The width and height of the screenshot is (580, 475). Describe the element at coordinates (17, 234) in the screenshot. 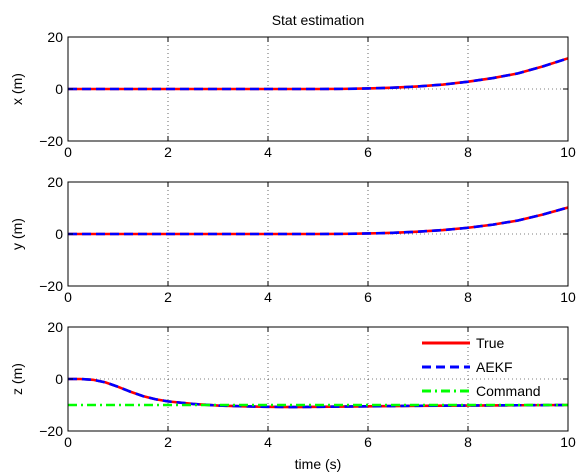

I see `y-axis-label: y (m)` at that location.